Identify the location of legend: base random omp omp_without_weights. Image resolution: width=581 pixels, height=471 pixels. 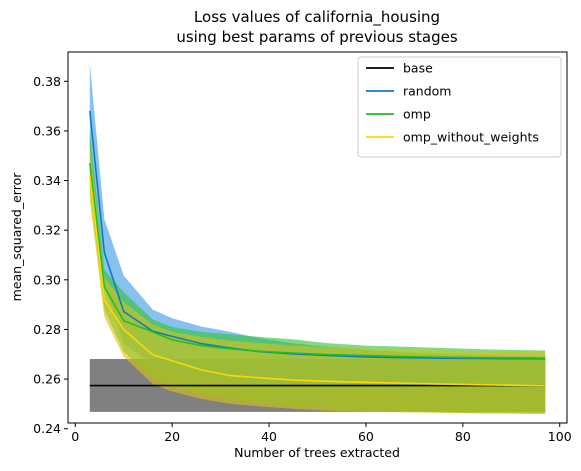
(459, 107).